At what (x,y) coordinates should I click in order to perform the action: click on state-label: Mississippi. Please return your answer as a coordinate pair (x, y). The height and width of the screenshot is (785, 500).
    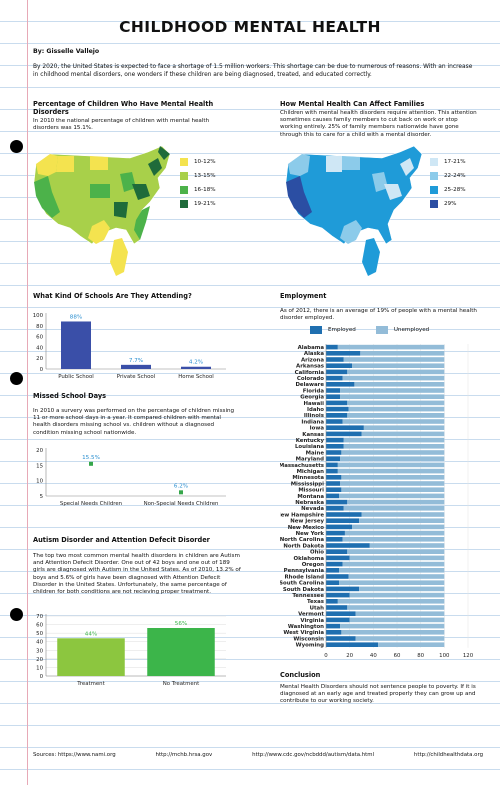
    Looking at the image, I should click on (307, 484).